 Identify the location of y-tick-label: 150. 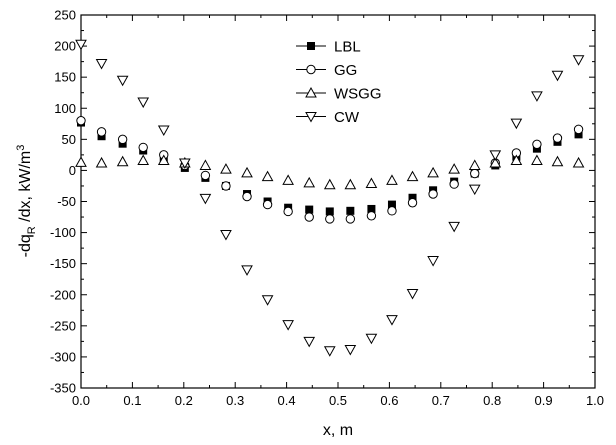
(65, 77).